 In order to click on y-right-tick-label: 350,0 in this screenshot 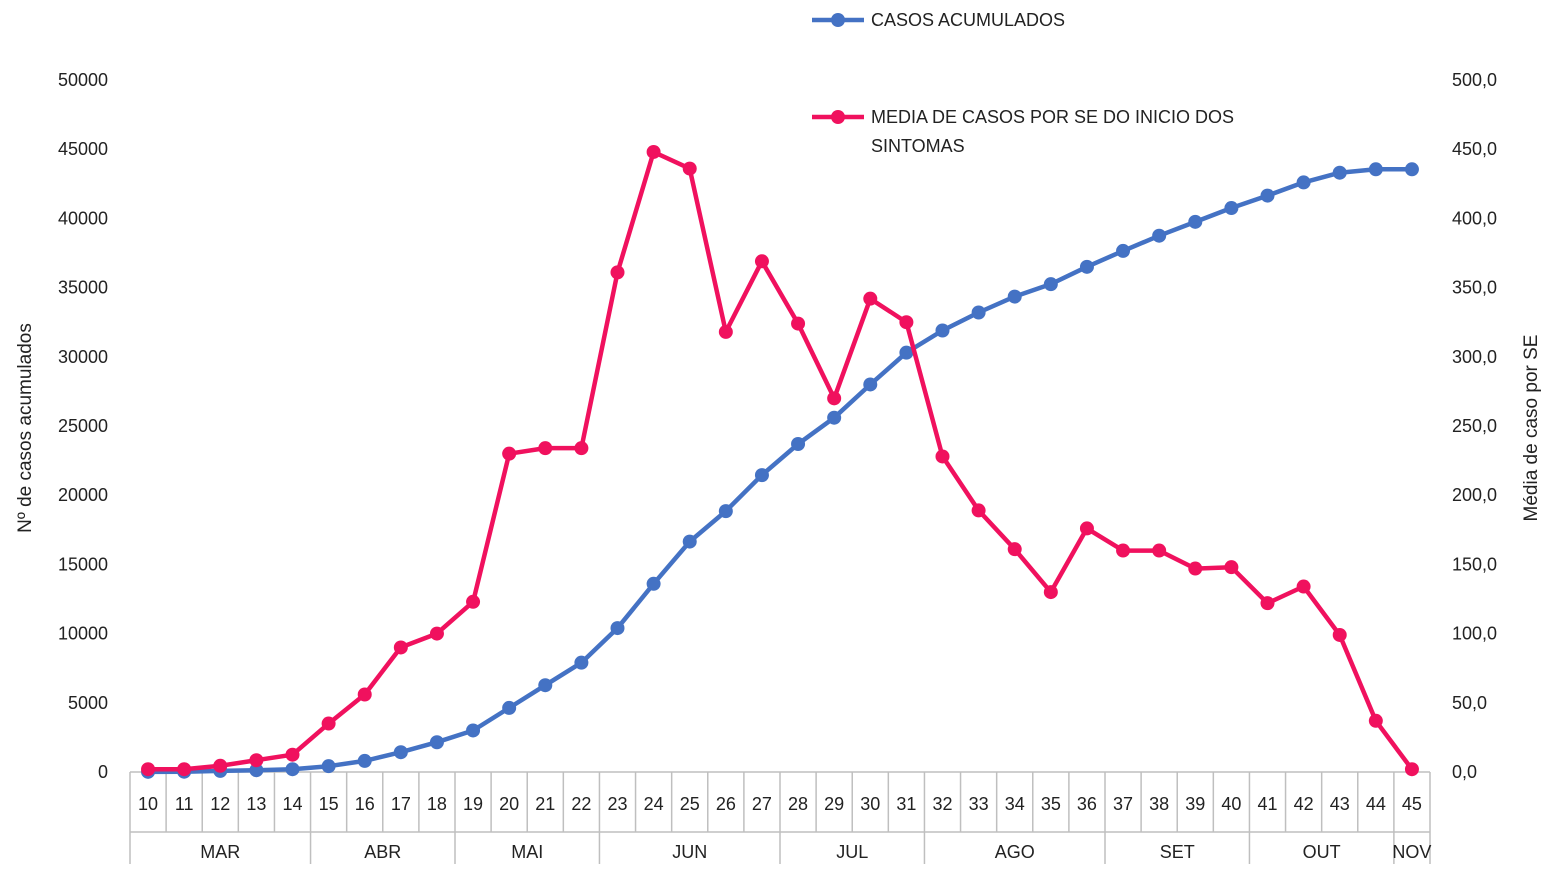, I will do `click(1474, 288)`.